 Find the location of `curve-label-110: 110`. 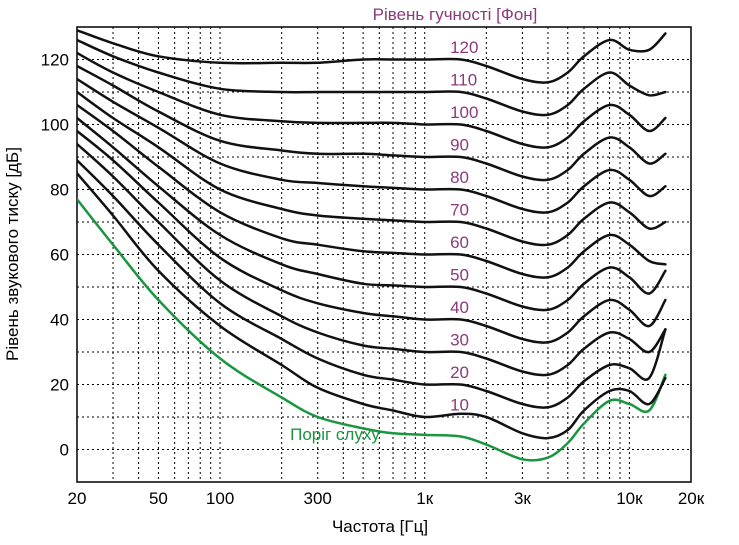

curve-label-110: 110 is located at coordinates (463, 80).